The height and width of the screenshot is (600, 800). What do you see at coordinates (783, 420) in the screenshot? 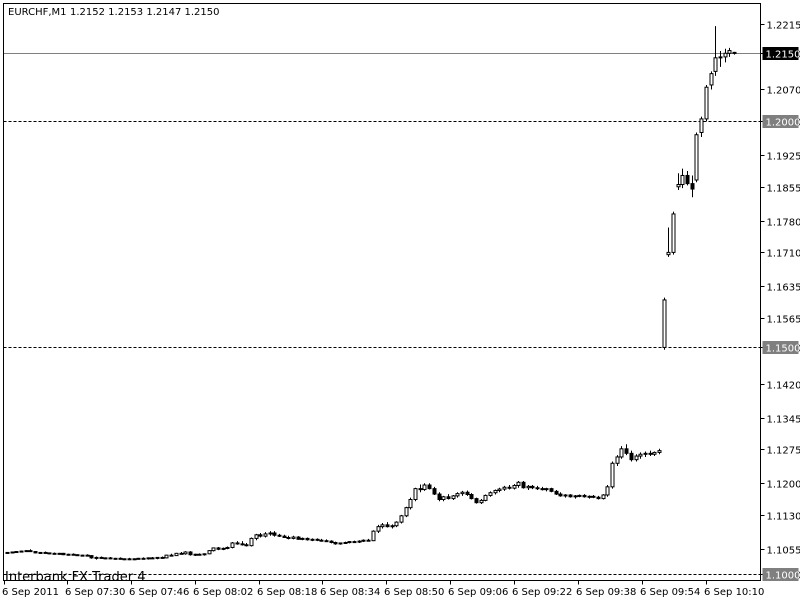
I see `y-tick-label: 1.1345` at bounding box center [783, 420].